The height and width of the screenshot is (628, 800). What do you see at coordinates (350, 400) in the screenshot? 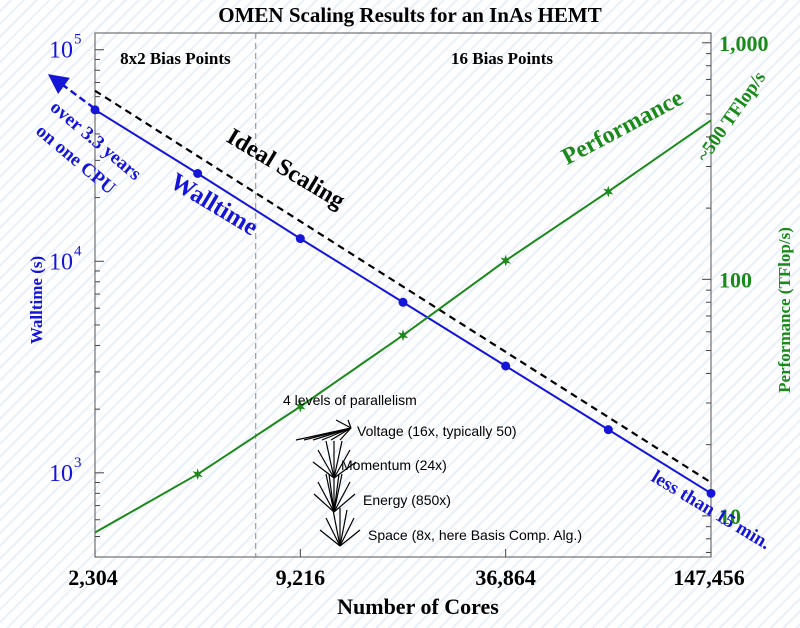
I see `parallelism-title: 4 levels of parallelism` at bounding box center [350, 400].